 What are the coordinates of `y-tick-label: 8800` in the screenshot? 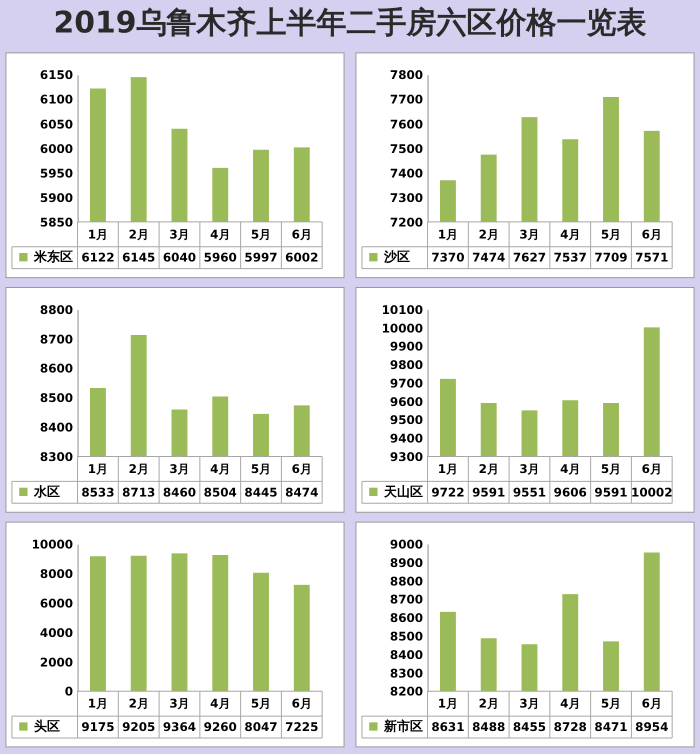 It's located at (407, 581).